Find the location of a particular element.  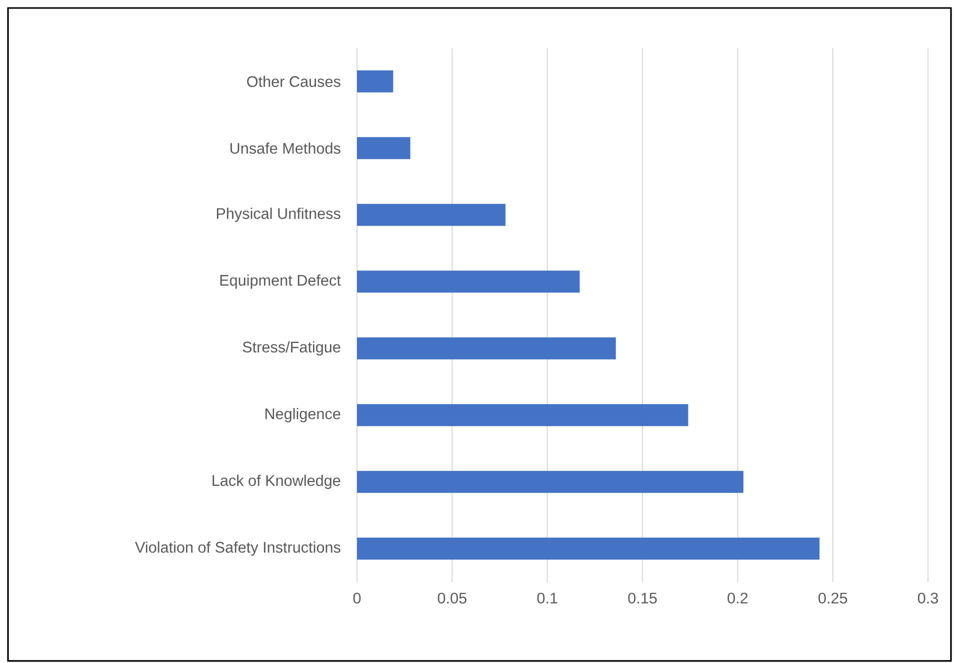

y-tick-label: Physical Unfitness is located at coordinates (278, 215).